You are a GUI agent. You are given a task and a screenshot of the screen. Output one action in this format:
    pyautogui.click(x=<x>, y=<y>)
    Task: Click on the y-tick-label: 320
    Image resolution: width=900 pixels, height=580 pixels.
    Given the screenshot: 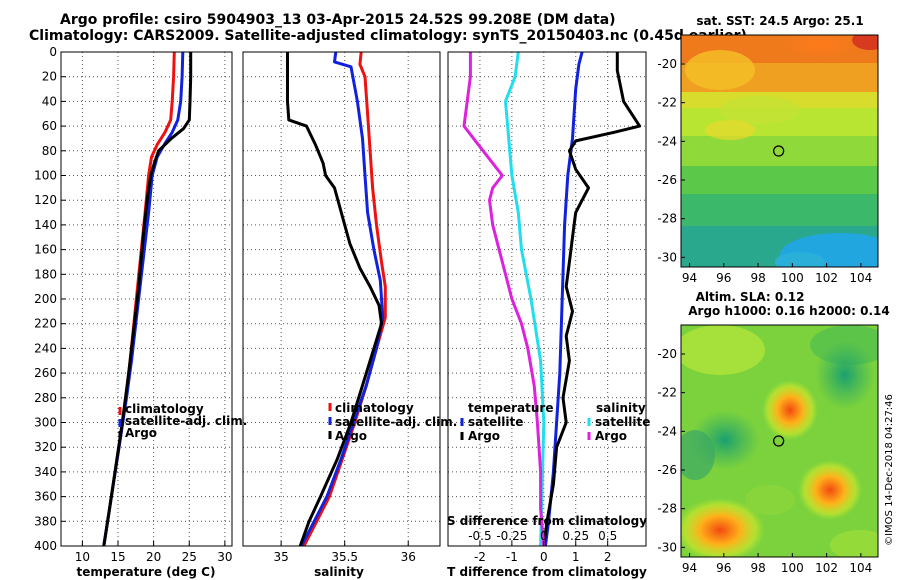 What is the action you would take?
    pyautogui.click(x=45, y=447)
    